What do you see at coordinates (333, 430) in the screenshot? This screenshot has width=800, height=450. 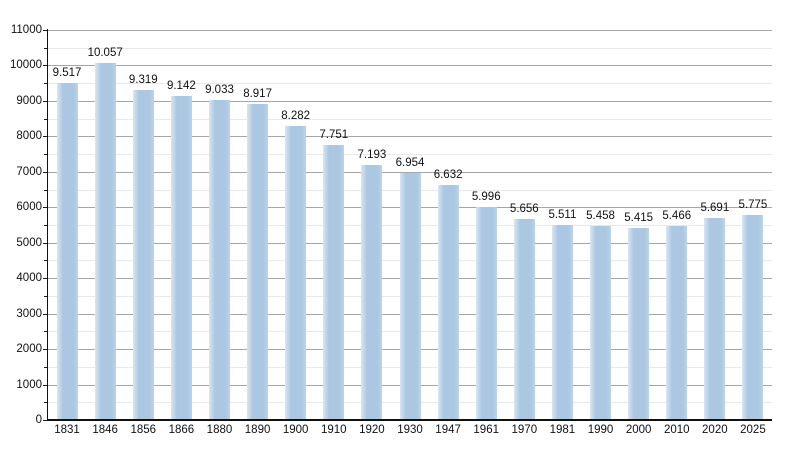 I see `x-tick-label: 1910` at bounding box center [333, 430].